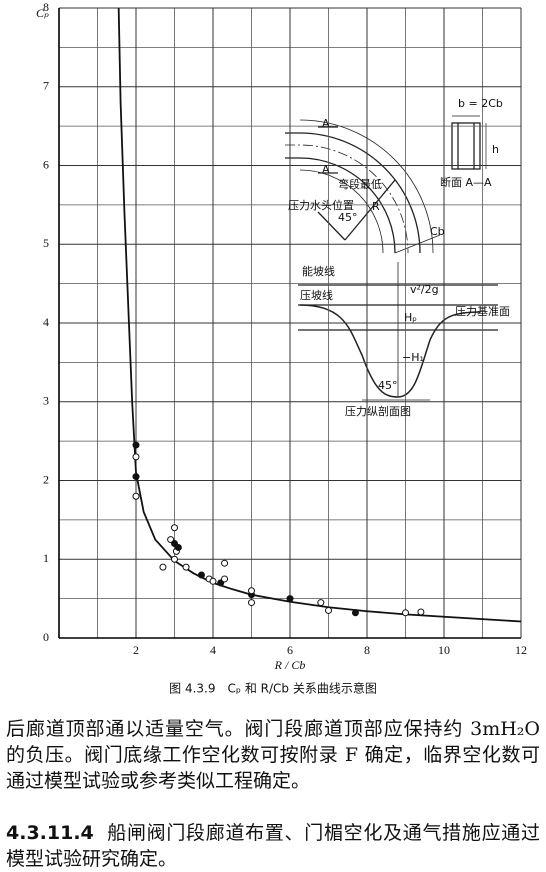 This screenshot has width=546, height=872. Describe the element at coordinates (495, 149) in the screenshot. I see `annotation: h` at that location.